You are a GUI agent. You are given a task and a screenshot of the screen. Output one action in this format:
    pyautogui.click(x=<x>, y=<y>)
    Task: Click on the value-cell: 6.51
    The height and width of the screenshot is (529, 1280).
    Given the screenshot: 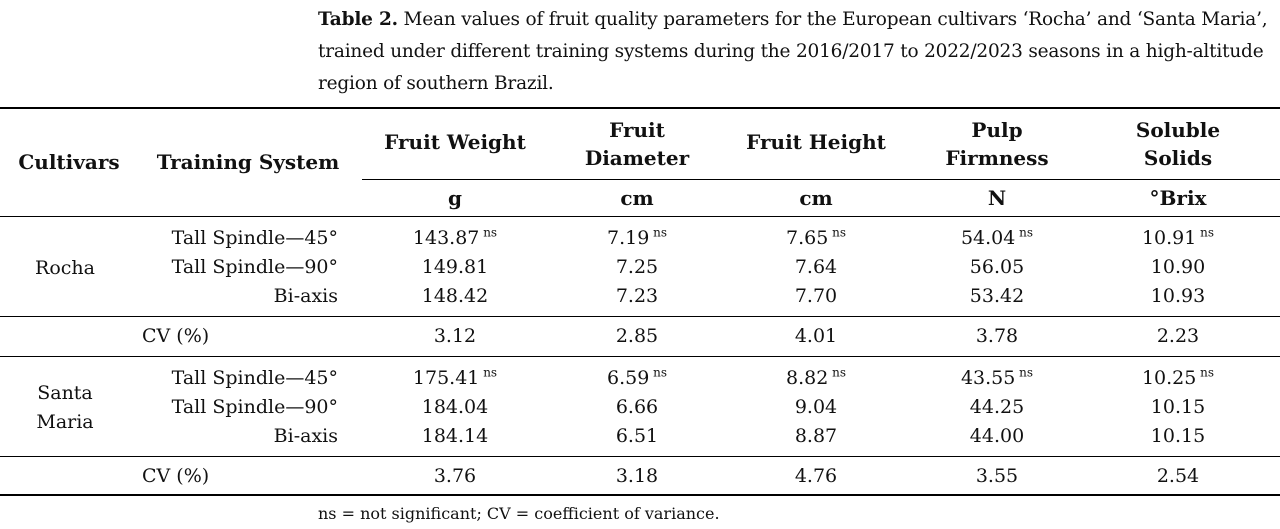 What is the action you would take?
    pyautogui.click(x=637, y=436)
    